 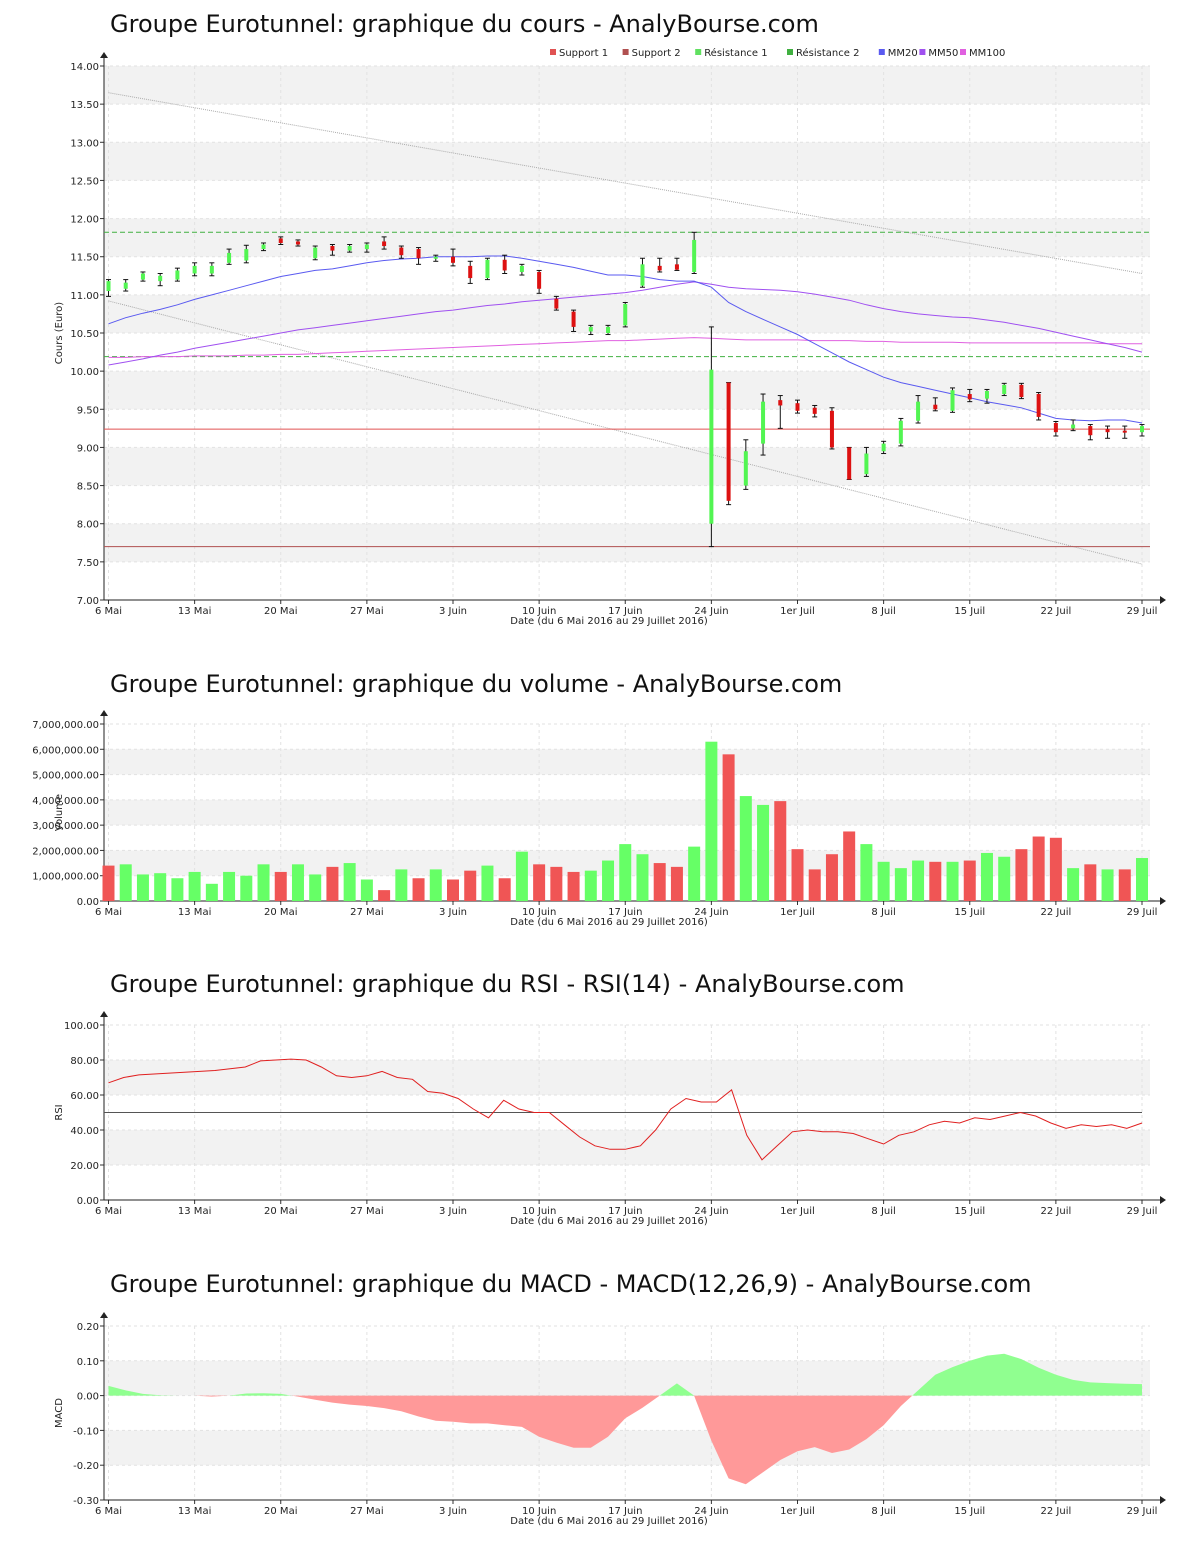 I want to click on y-axis-label: Volume, so click(x=59, y=812).